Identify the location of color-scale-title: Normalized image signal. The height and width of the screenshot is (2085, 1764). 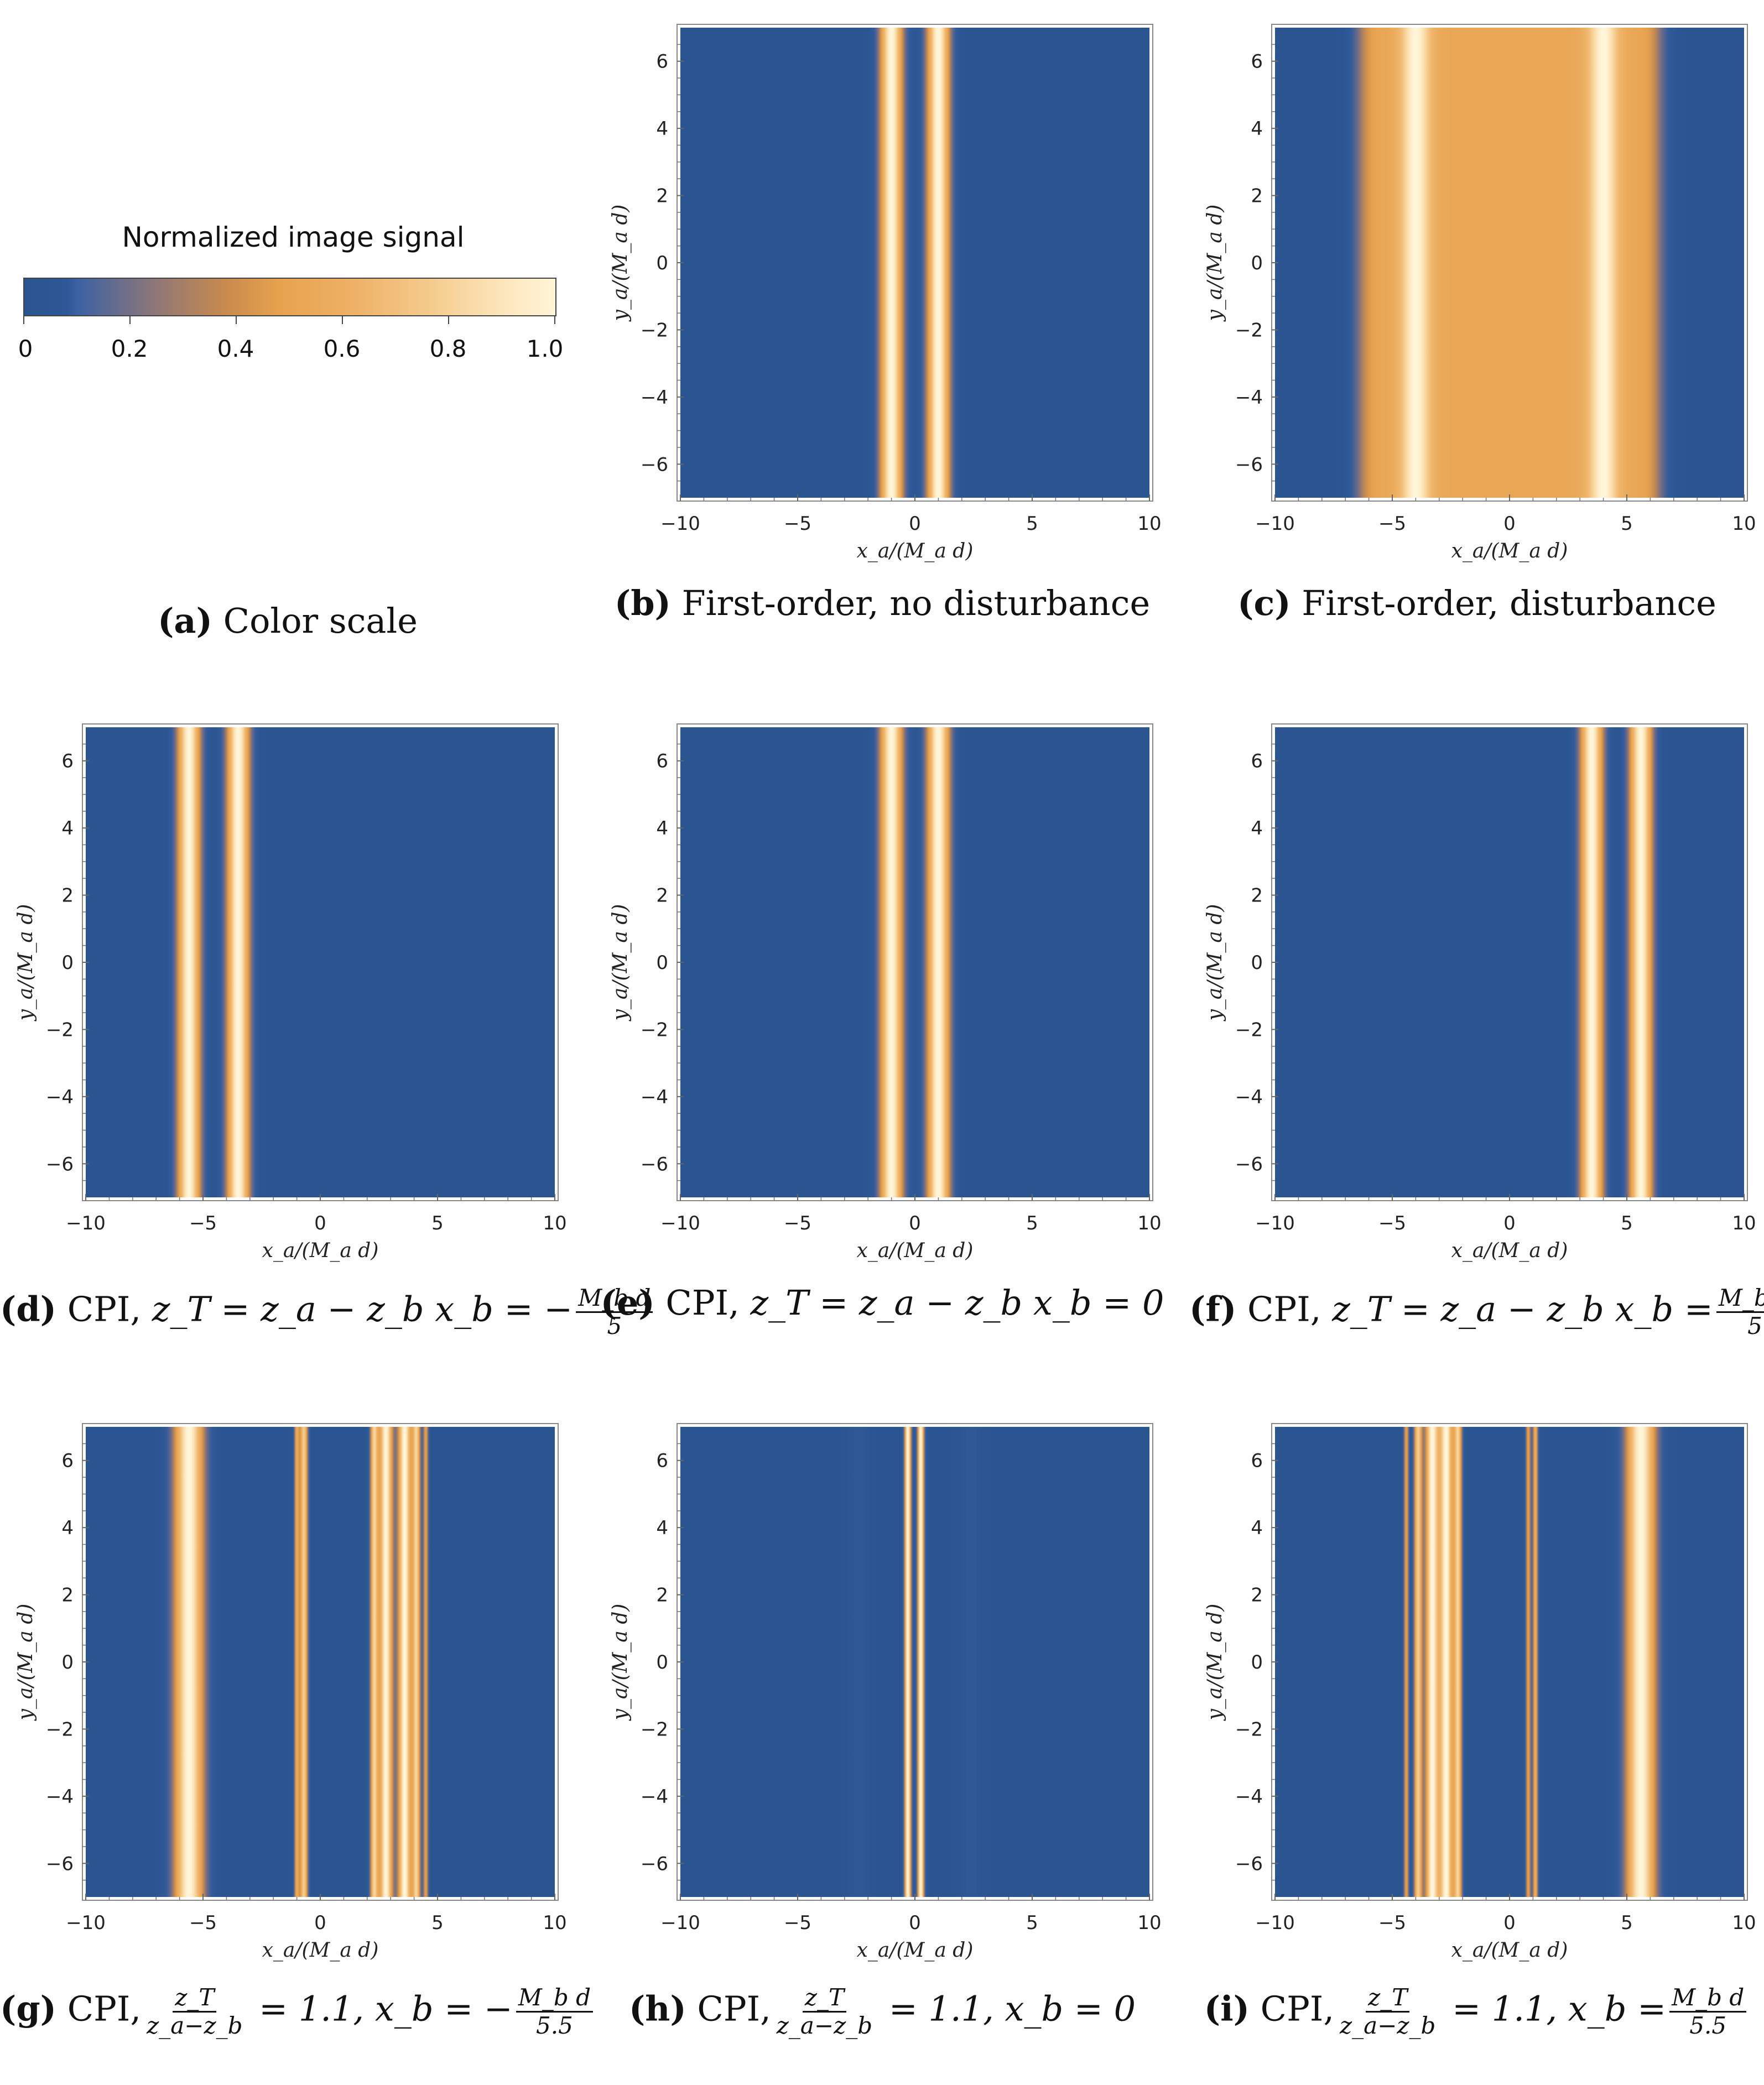
(293, 237).